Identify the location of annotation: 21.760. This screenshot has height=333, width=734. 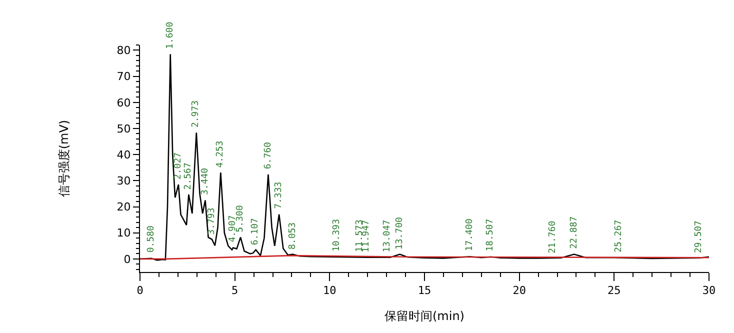
(553, 237).